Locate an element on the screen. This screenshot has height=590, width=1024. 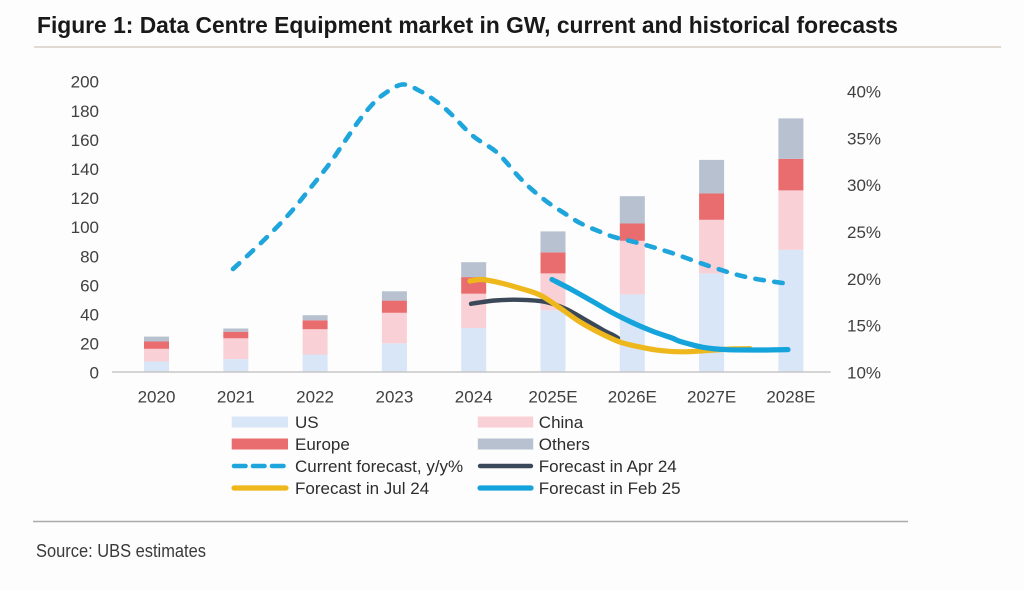
svg-text: 25% is located at coordinates (864, 232).